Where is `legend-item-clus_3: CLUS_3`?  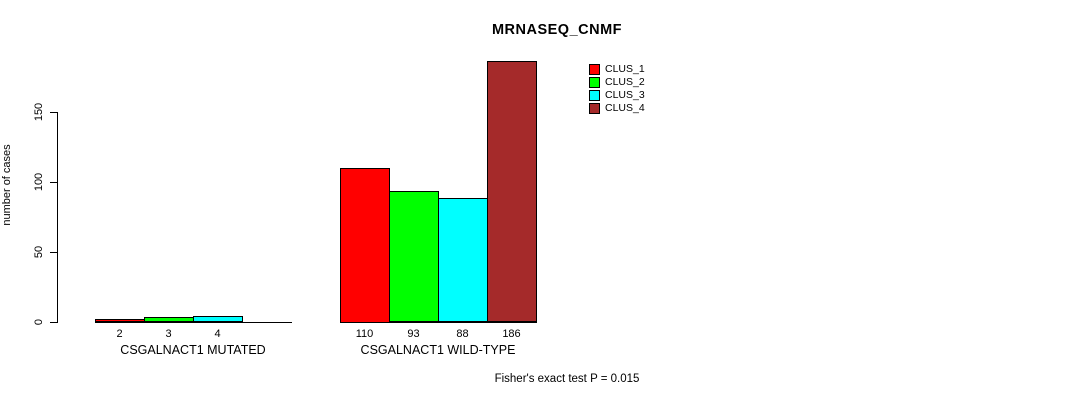 legend-item-clus_3: CLUS_3 is located at coordinates (617, 95).